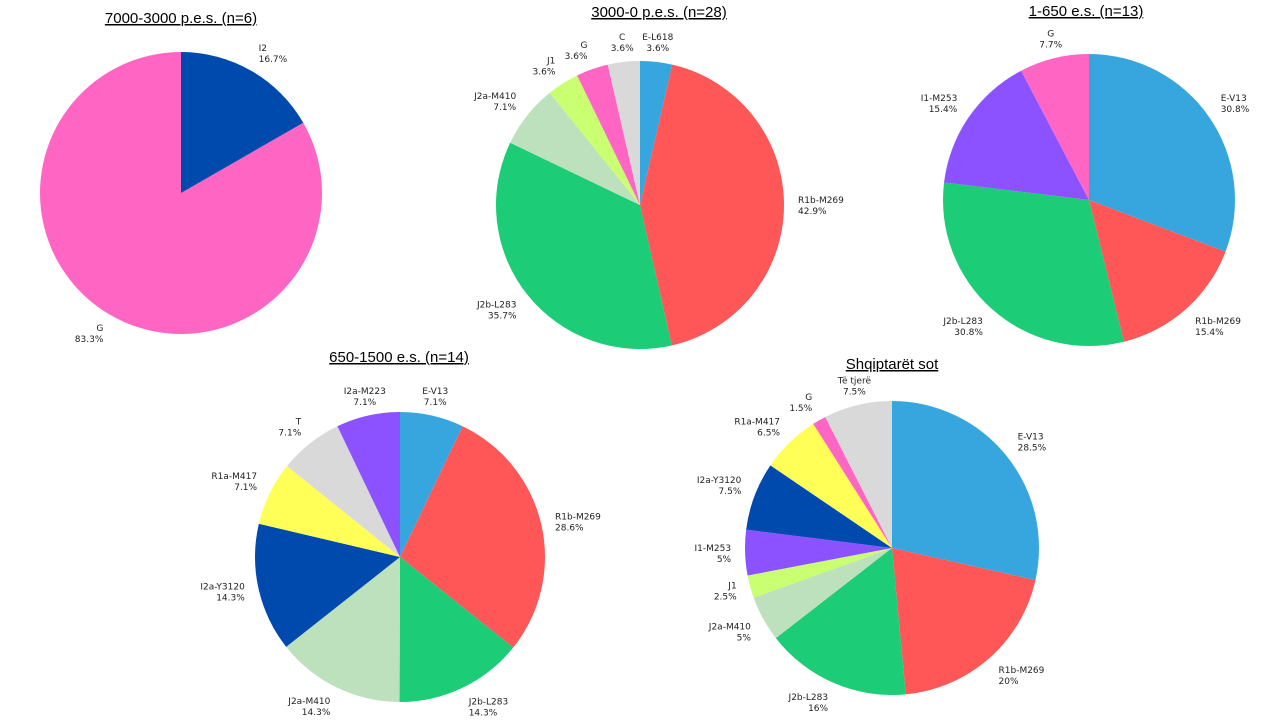  I want to click on slice-label-e-l618: E-L618, so click(657, 38).